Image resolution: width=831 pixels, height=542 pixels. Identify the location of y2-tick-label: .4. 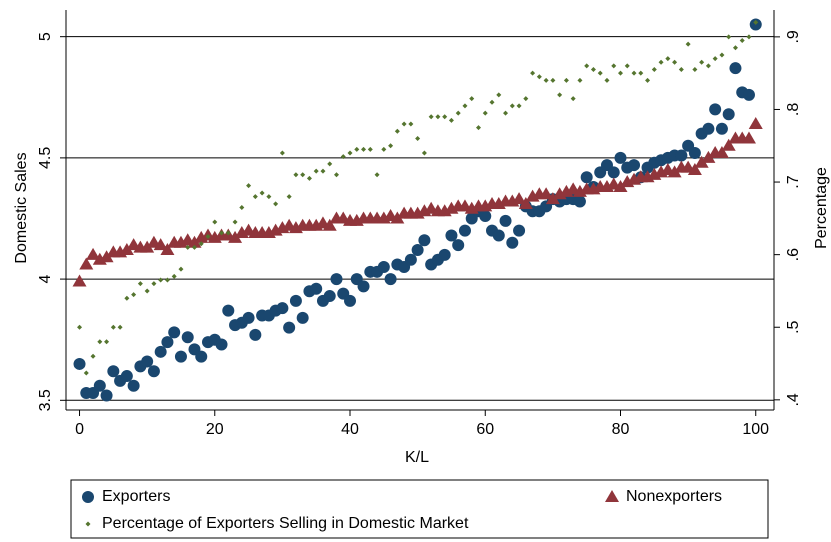
(793, 399).